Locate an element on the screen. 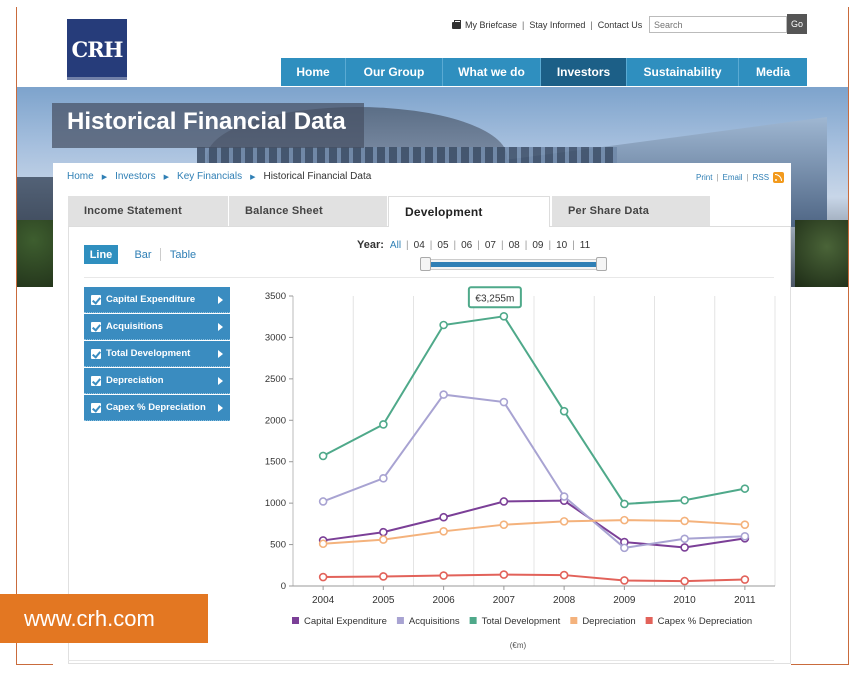  email-link: Email is located at coordinates (732, 177).